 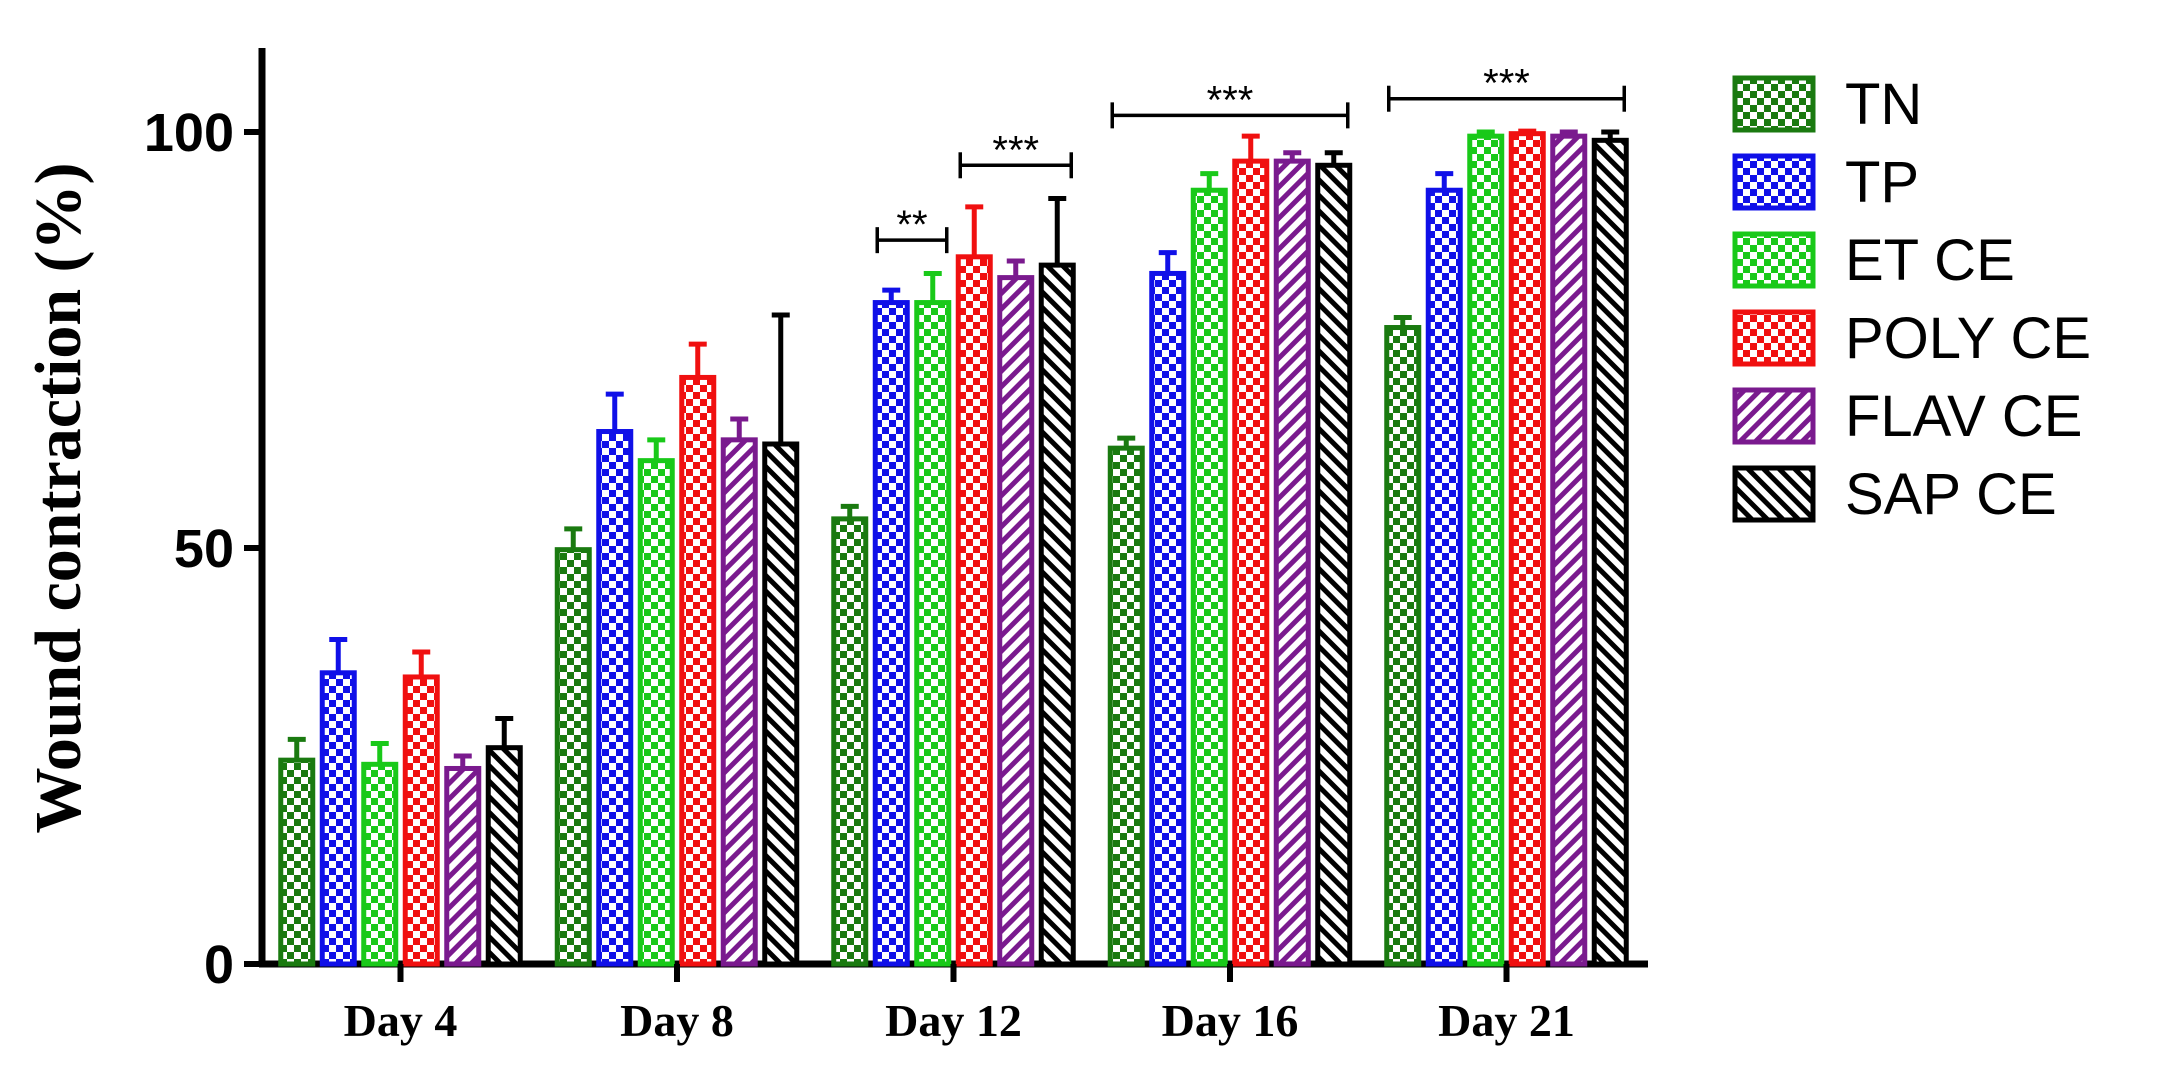 I want to click on legend-swatch-poly-ce, so click(x=1774, y=338).